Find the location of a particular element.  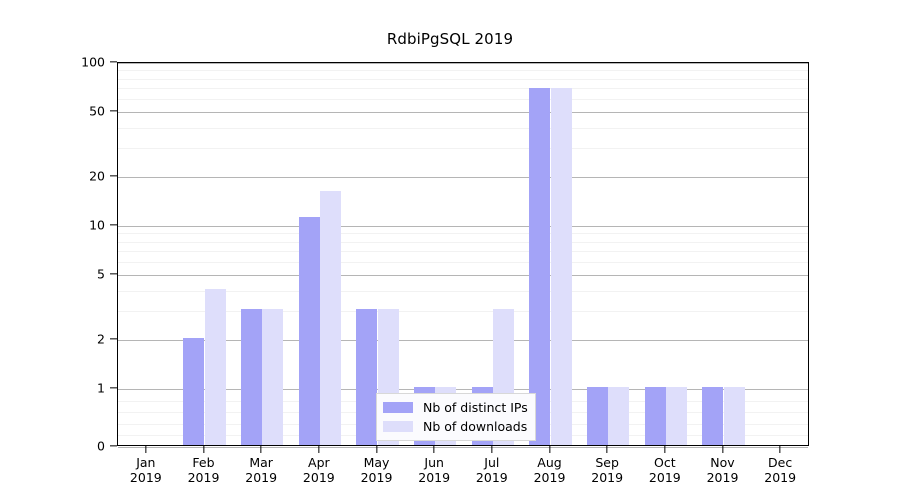

chart-legend: Nb of distinct IPs Nb of downloads is located at coordinates (456, 417).